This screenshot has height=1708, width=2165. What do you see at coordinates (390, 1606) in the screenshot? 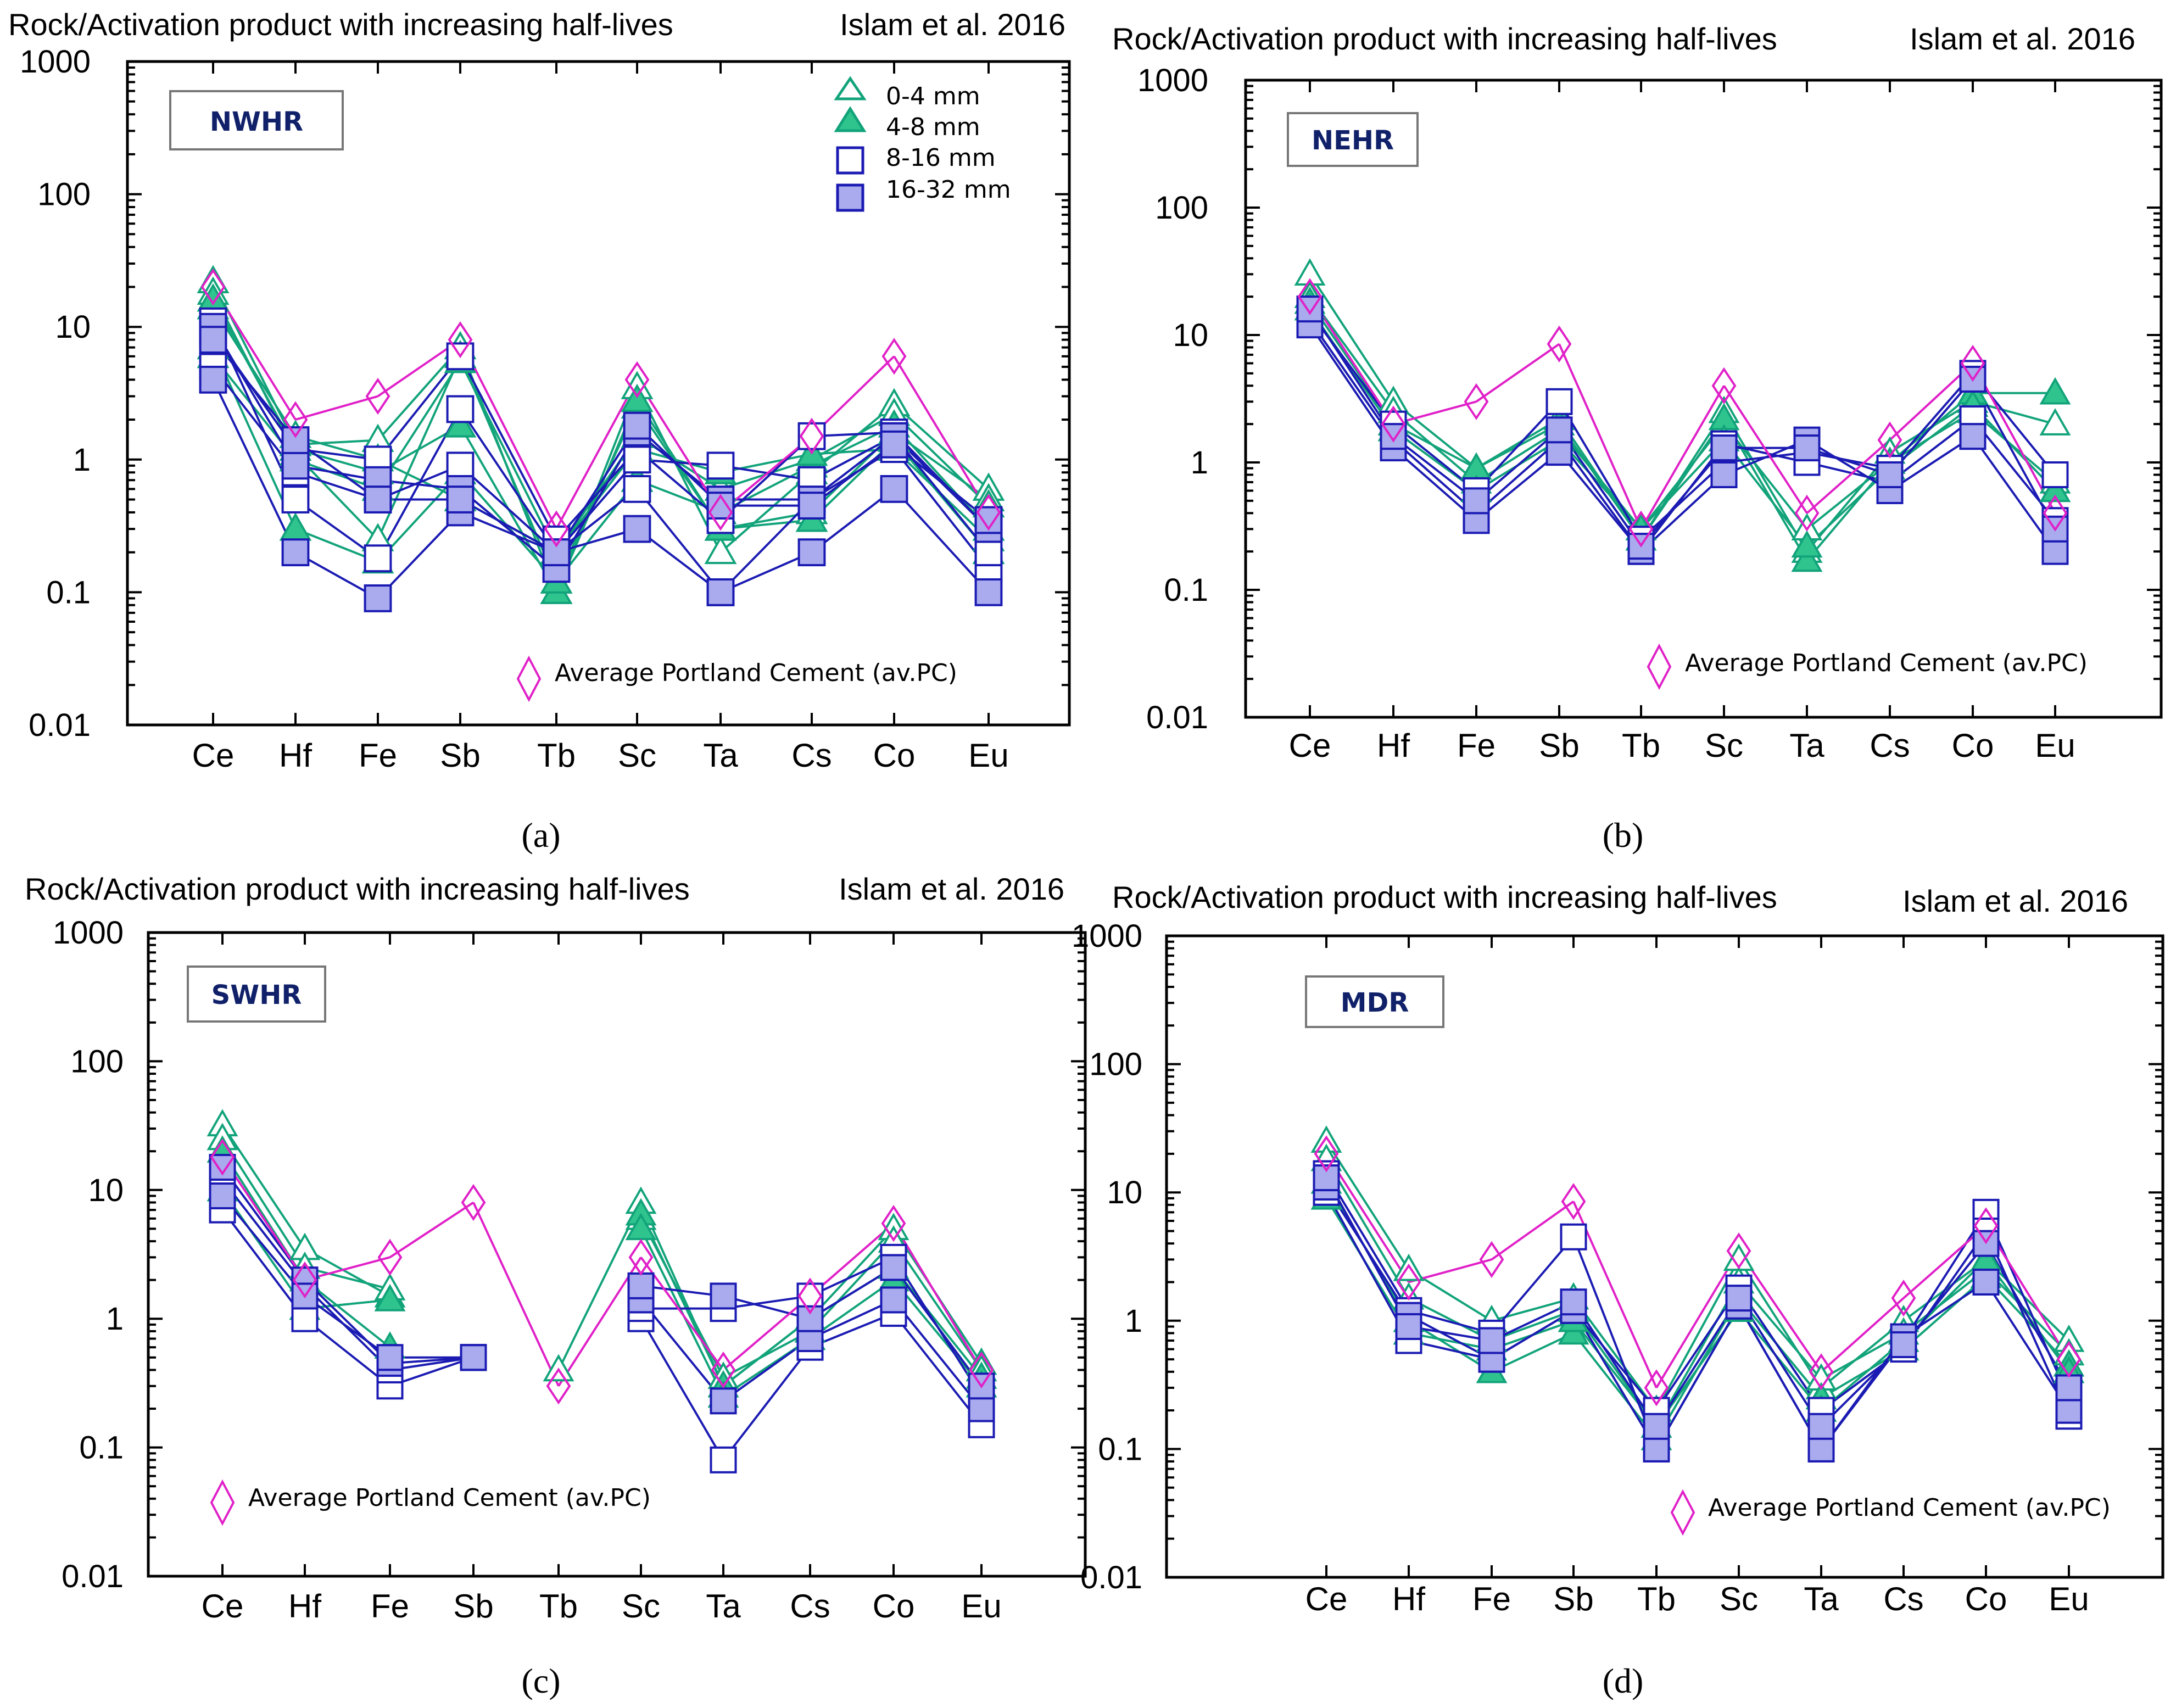
I see `x-tick-label: Fe` at bounding box center [390, 1606].